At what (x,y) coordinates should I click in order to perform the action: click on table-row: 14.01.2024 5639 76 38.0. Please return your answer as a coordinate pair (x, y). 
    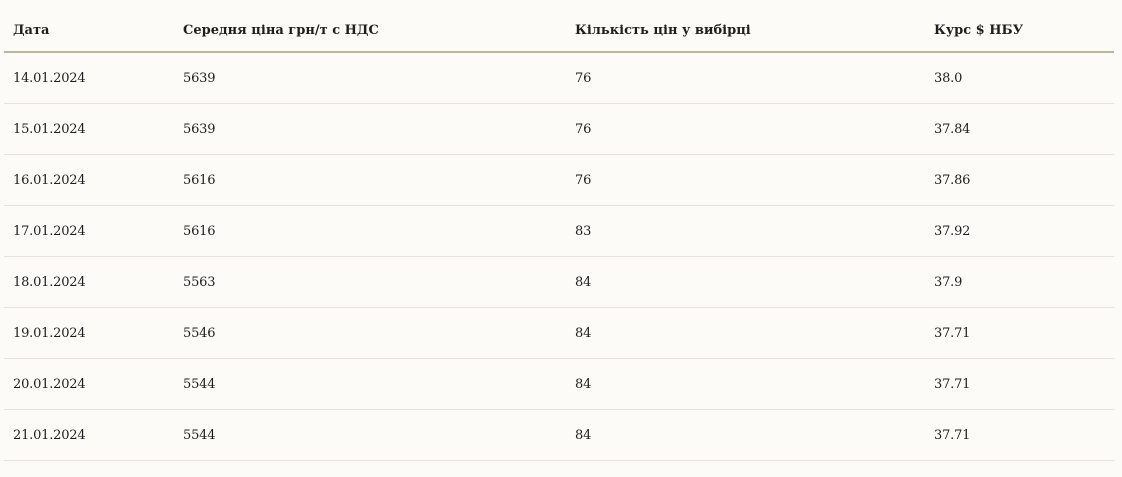
    Looking at the image, I should click on (559, 78).